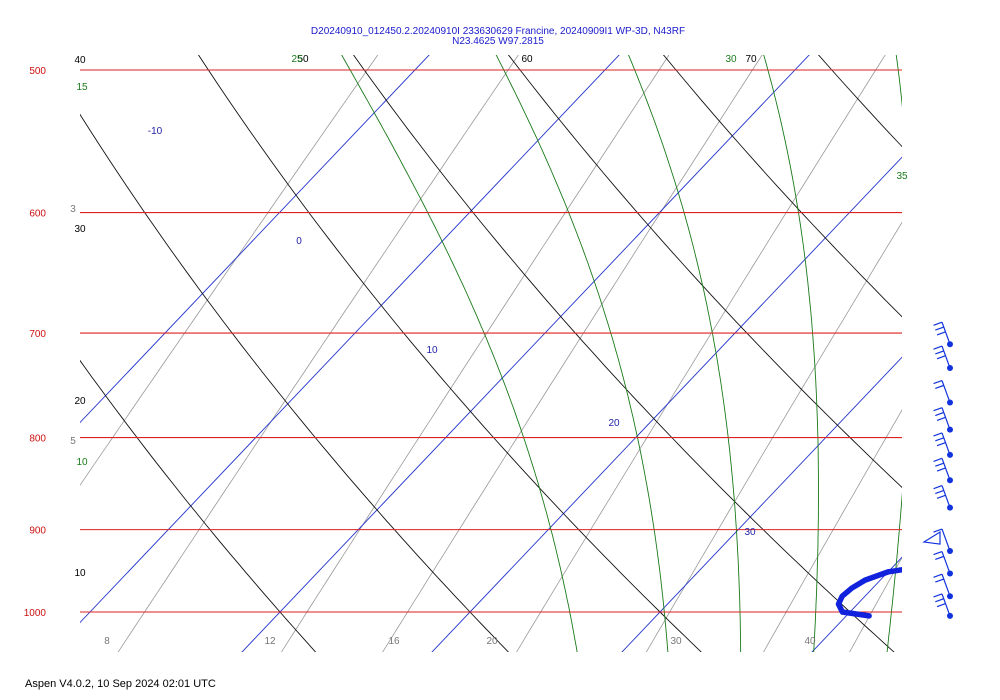 The height and width of the screenshot is (700, 1000). What do you see at coordinates (902, 176) in the screenshot?
I see `moist-adiabat-label: 35` at bounding box center [902, 176].